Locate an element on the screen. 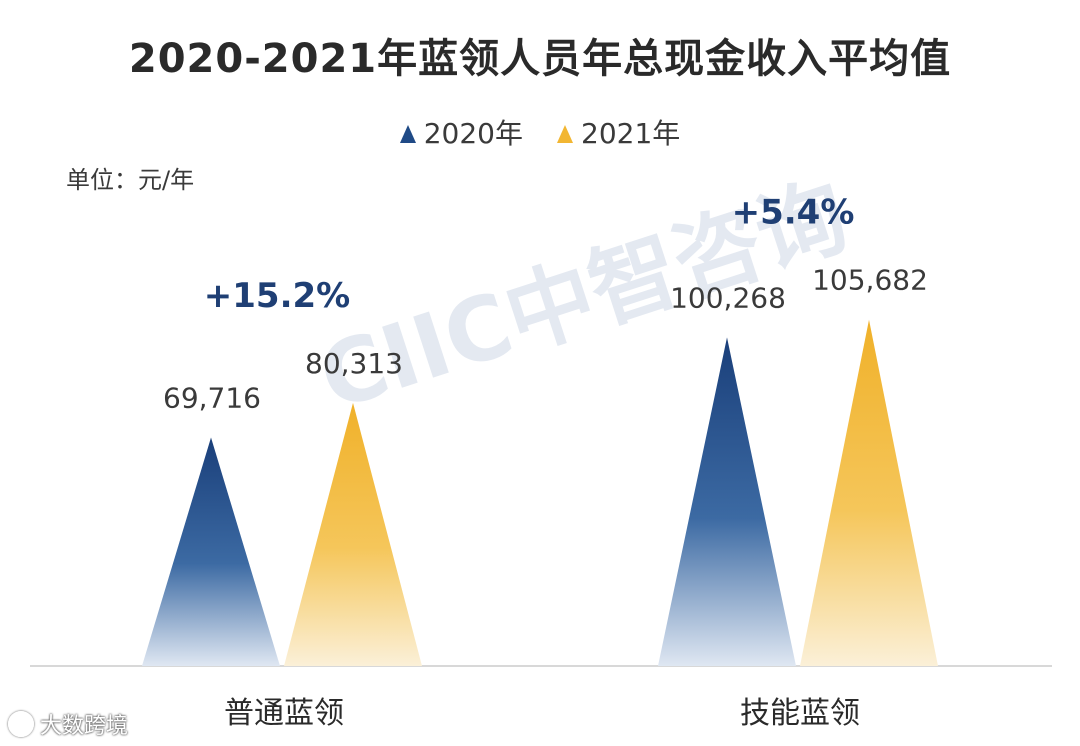 This screenshot has height=746, width=1080. chart-title: 2020-2021年蓝领人员年总现金收入平均值 is located at coordinates (540, 59).